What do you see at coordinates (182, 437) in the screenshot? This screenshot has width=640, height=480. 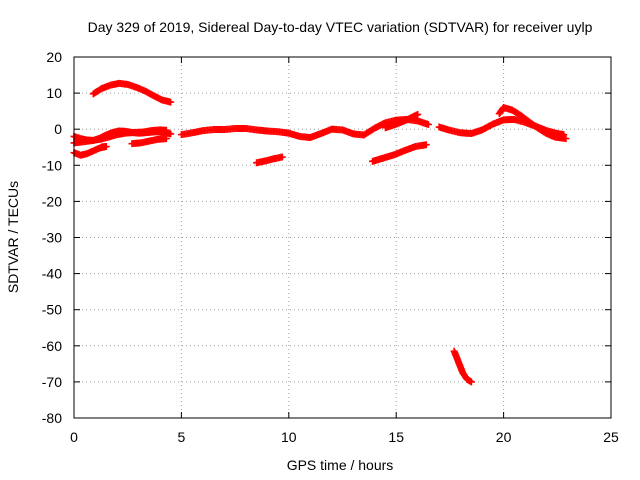 I see `x-tick-label: 5` at bounding box center [182, 437].